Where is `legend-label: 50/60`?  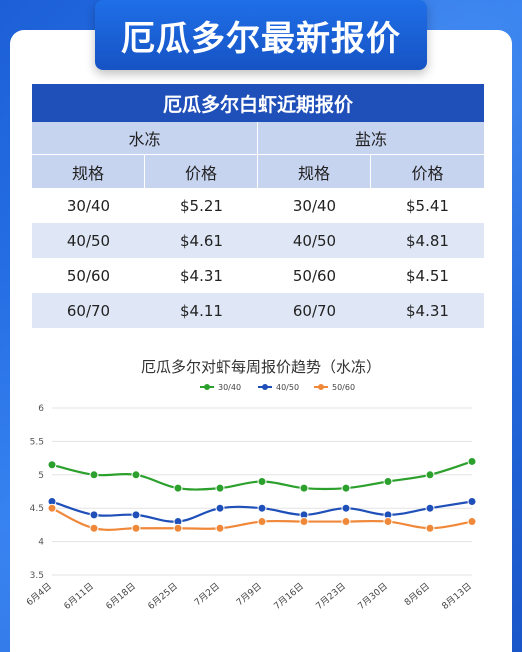 legend-label: 50/60 is located at coordinates (343, 387).